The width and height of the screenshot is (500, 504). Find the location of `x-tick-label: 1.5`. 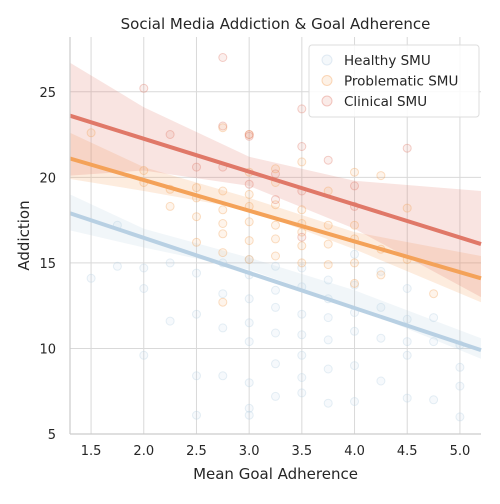

x-tick-label: 1.5 is located at coordinates (91, 451).